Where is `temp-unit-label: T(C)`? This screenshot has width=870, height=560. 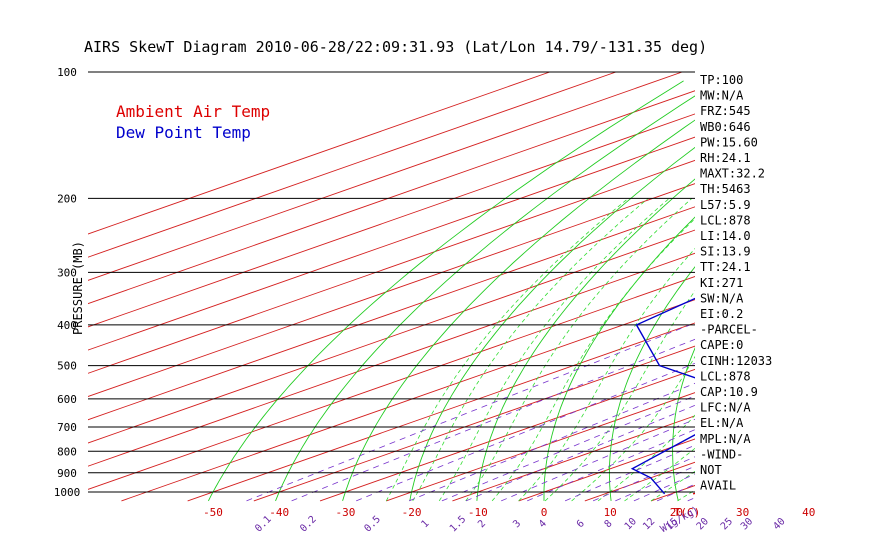 temp-unit-label: T(C) is located at coordinates (687, 512).